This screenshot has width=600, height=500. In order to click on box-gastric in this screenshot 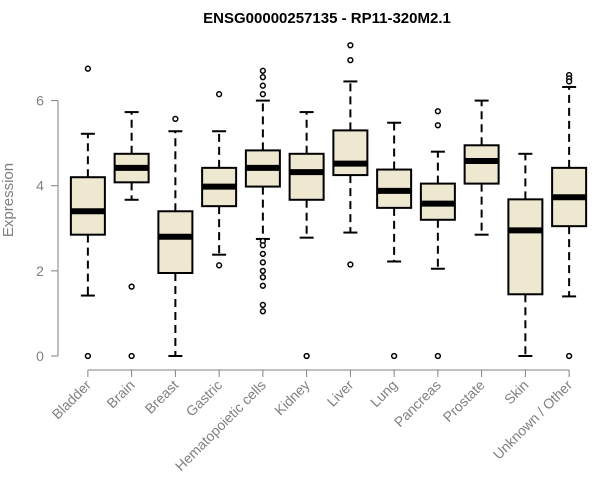, I will do `click(219, 180)`.